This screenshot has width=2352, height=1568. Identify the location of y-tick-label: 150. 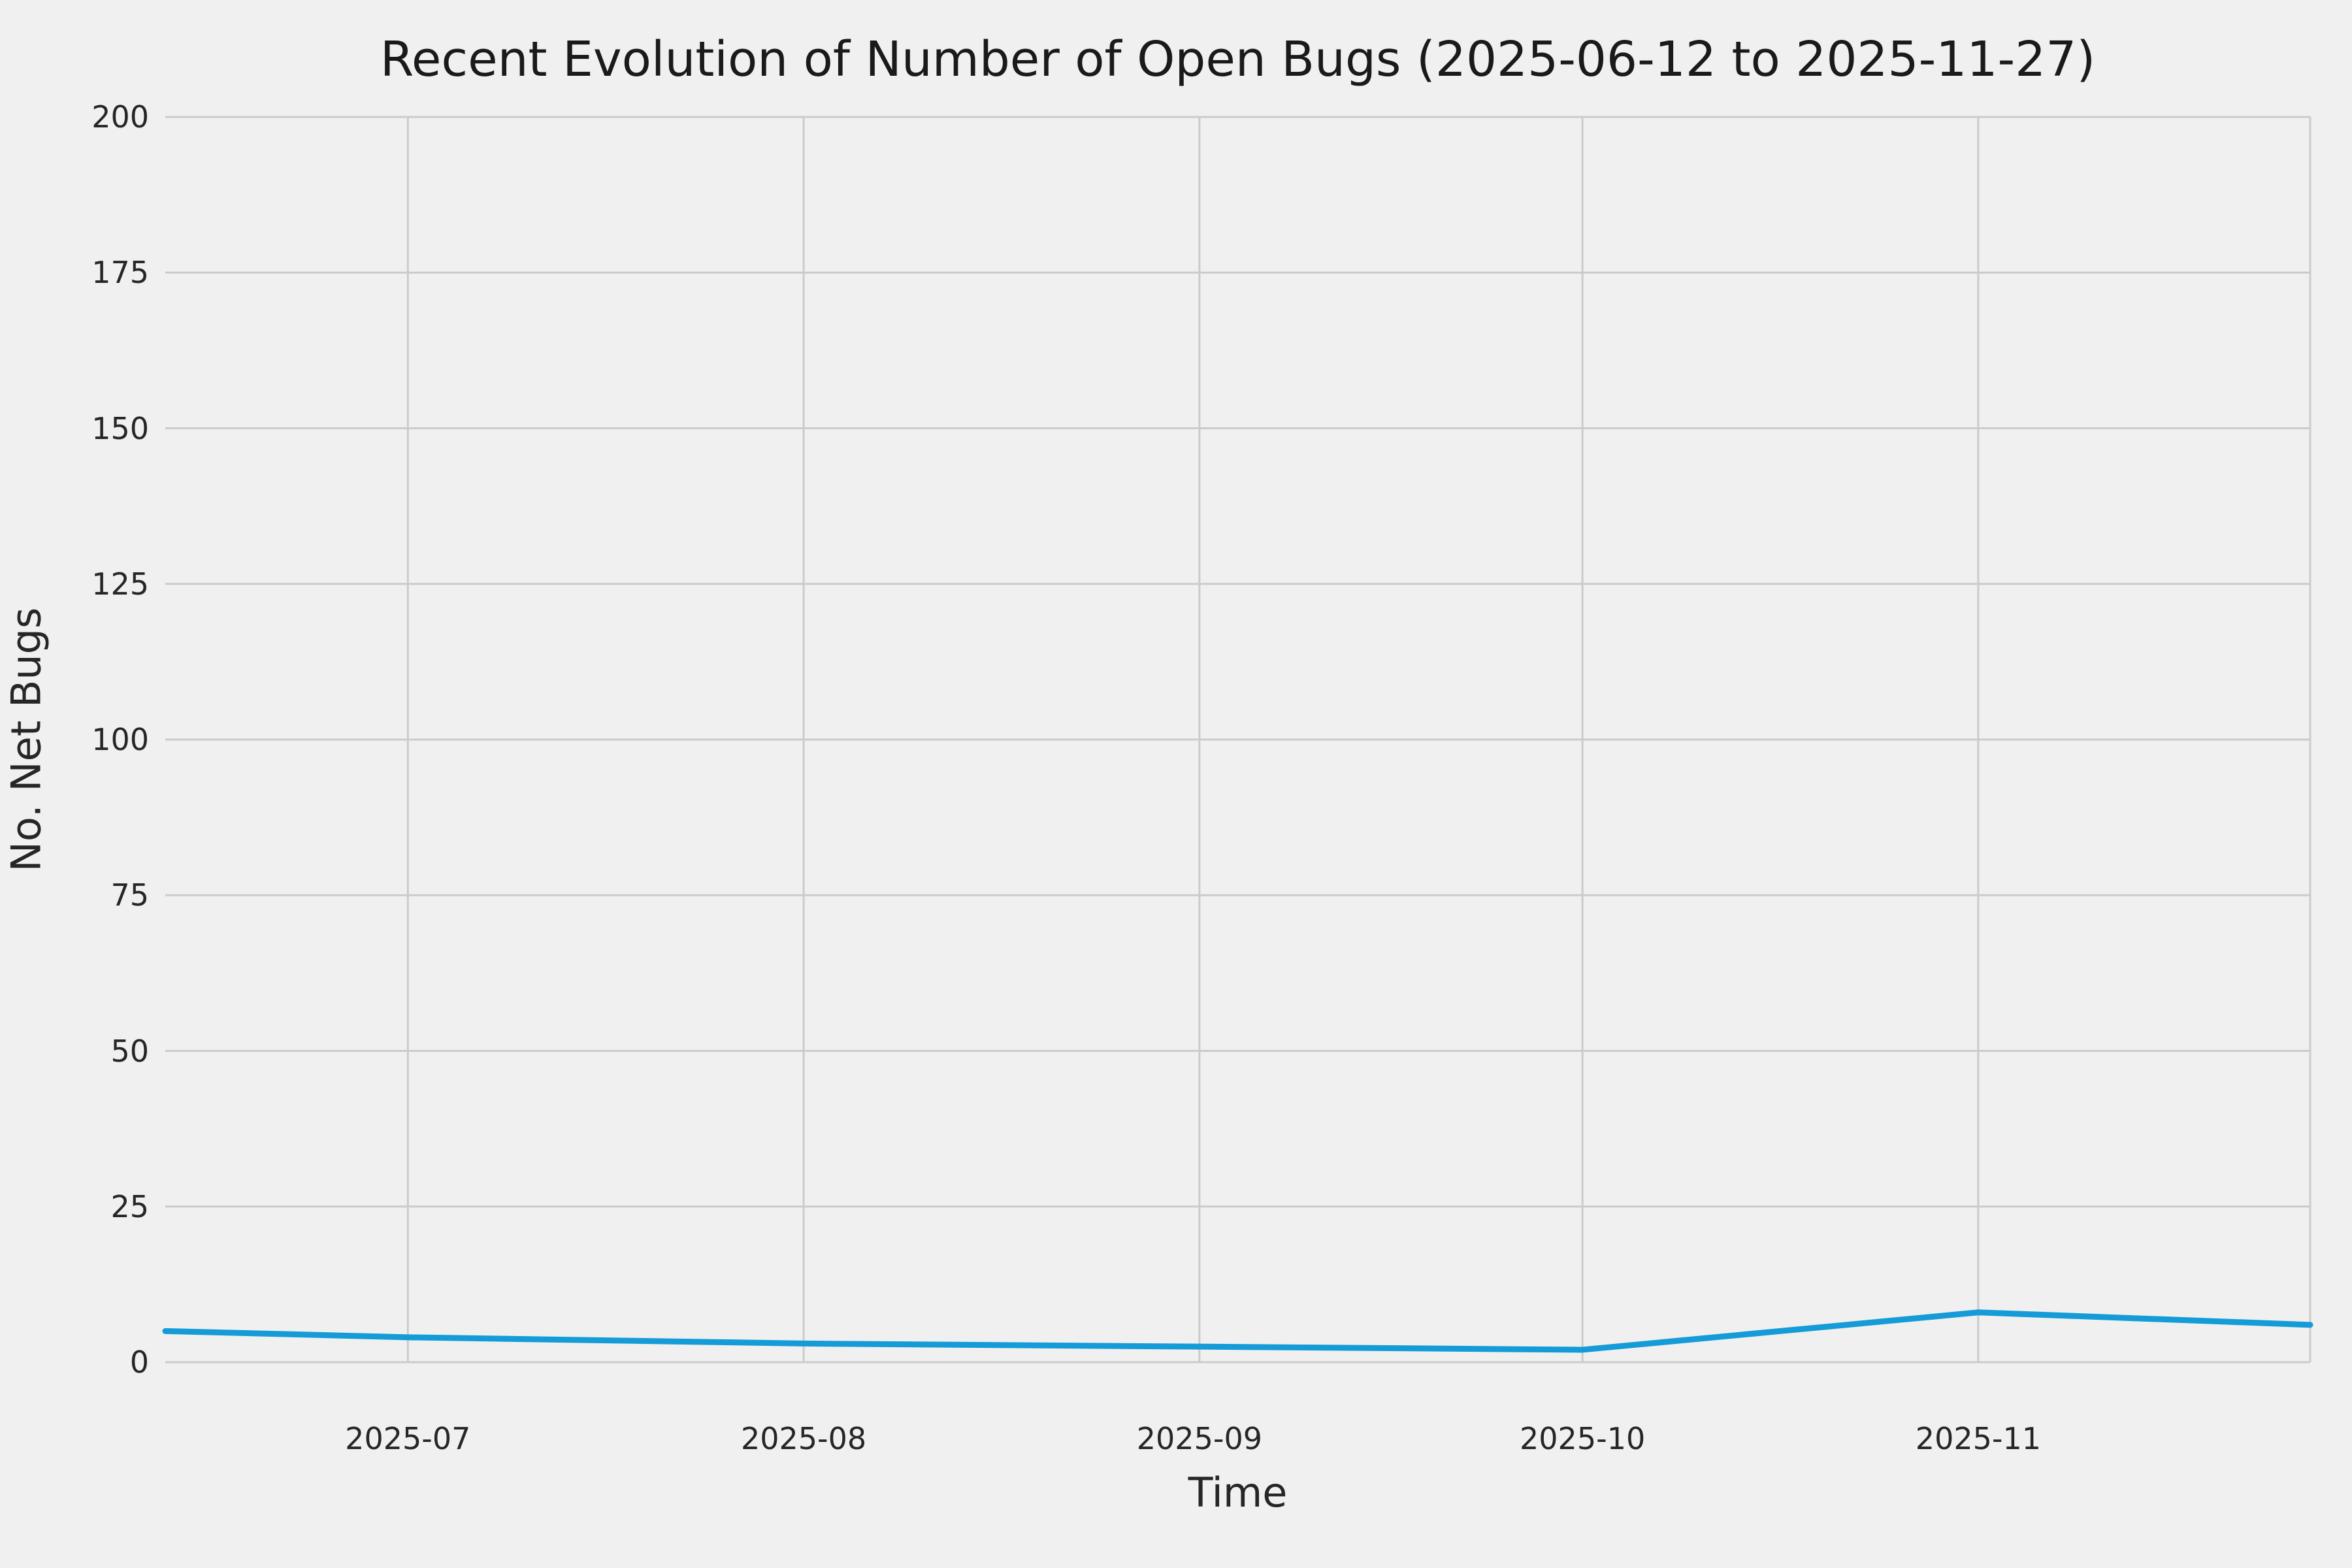
(120, 428).